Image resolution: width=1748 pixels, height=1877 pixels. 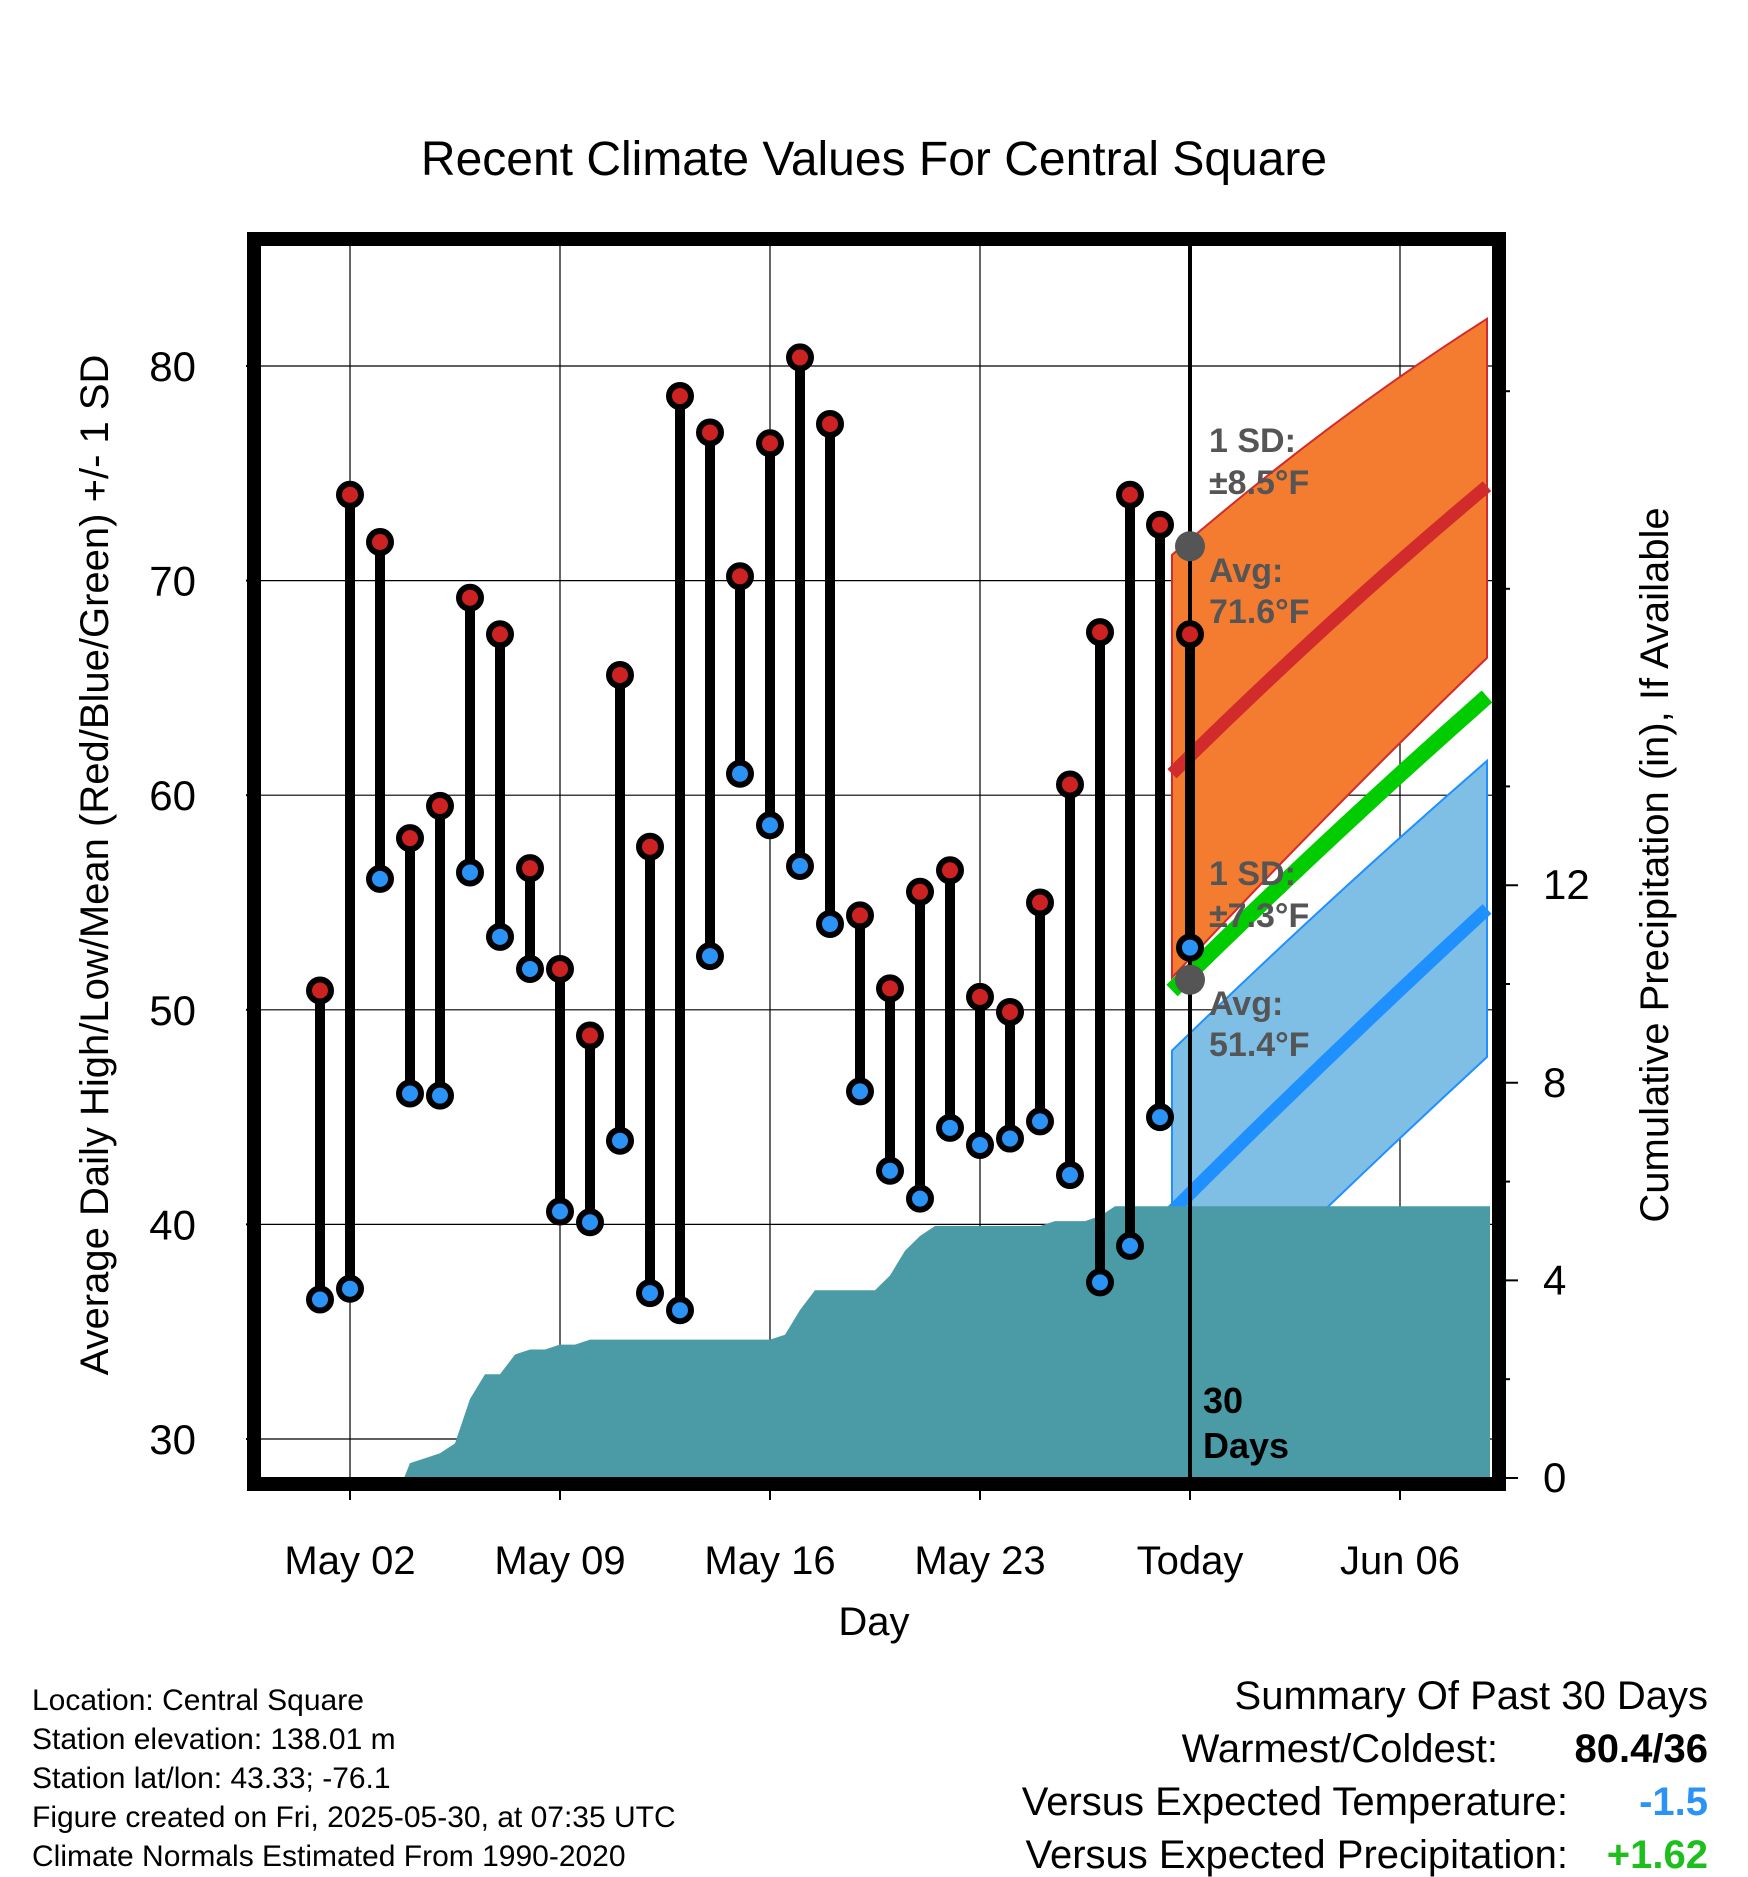 I want to click on y-left-tick-label: 30, so click(x=172, y=1439).